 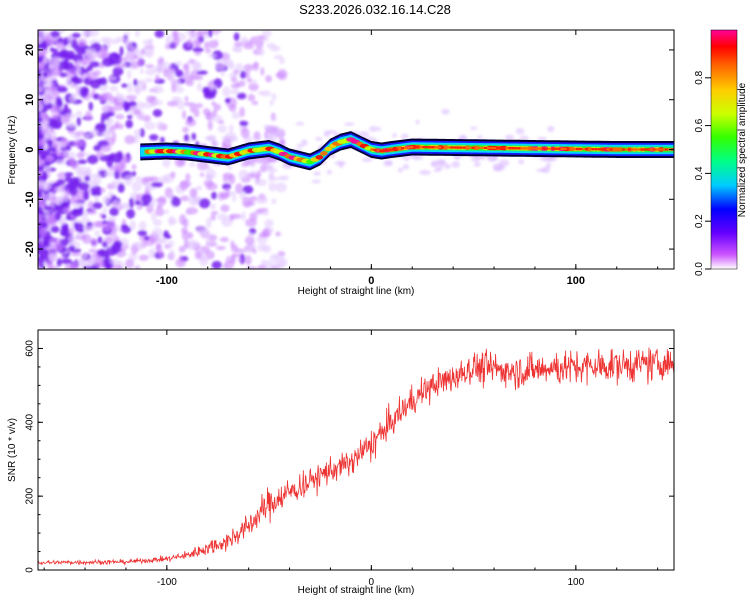 I want to click on spectrogram-y-tick-label: -10, so click(x=30, y=199).